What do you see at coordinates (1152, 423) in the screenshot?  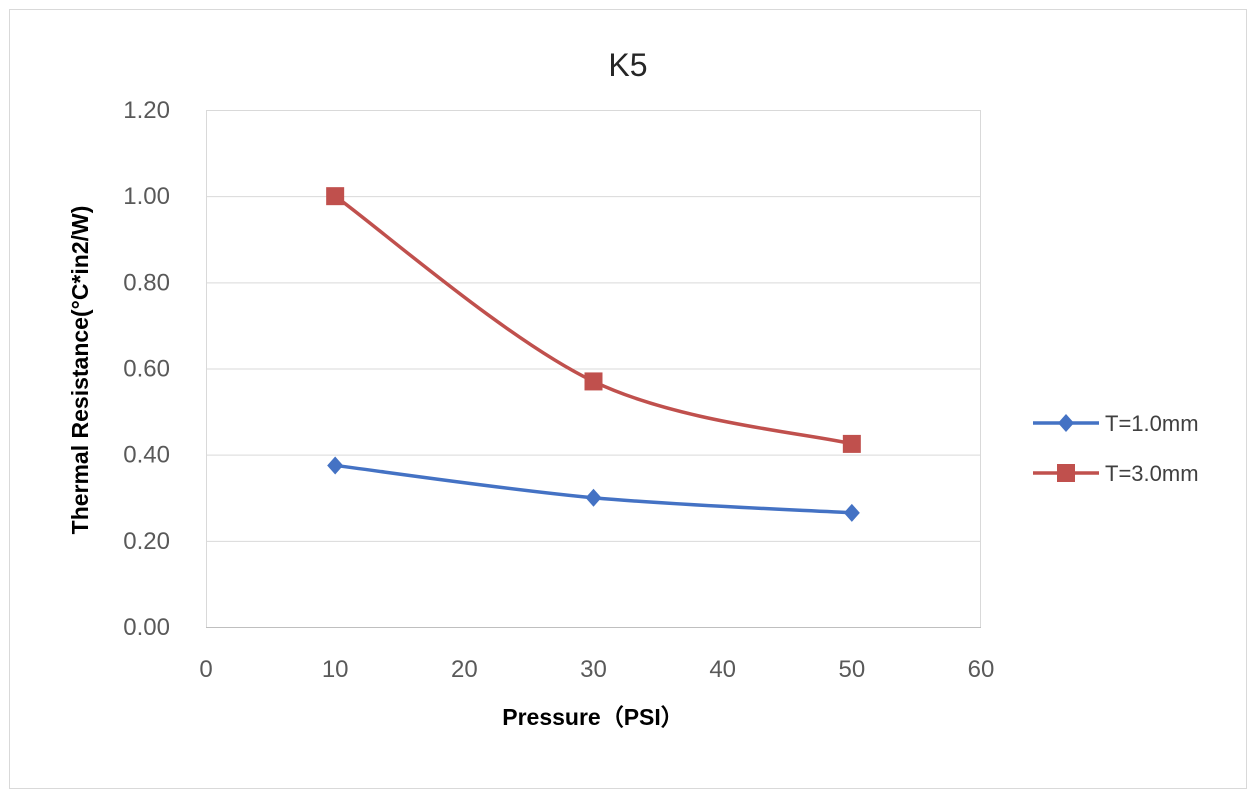 I see `legend-label: T=1.0mm` at bounding box center [1152, 423].